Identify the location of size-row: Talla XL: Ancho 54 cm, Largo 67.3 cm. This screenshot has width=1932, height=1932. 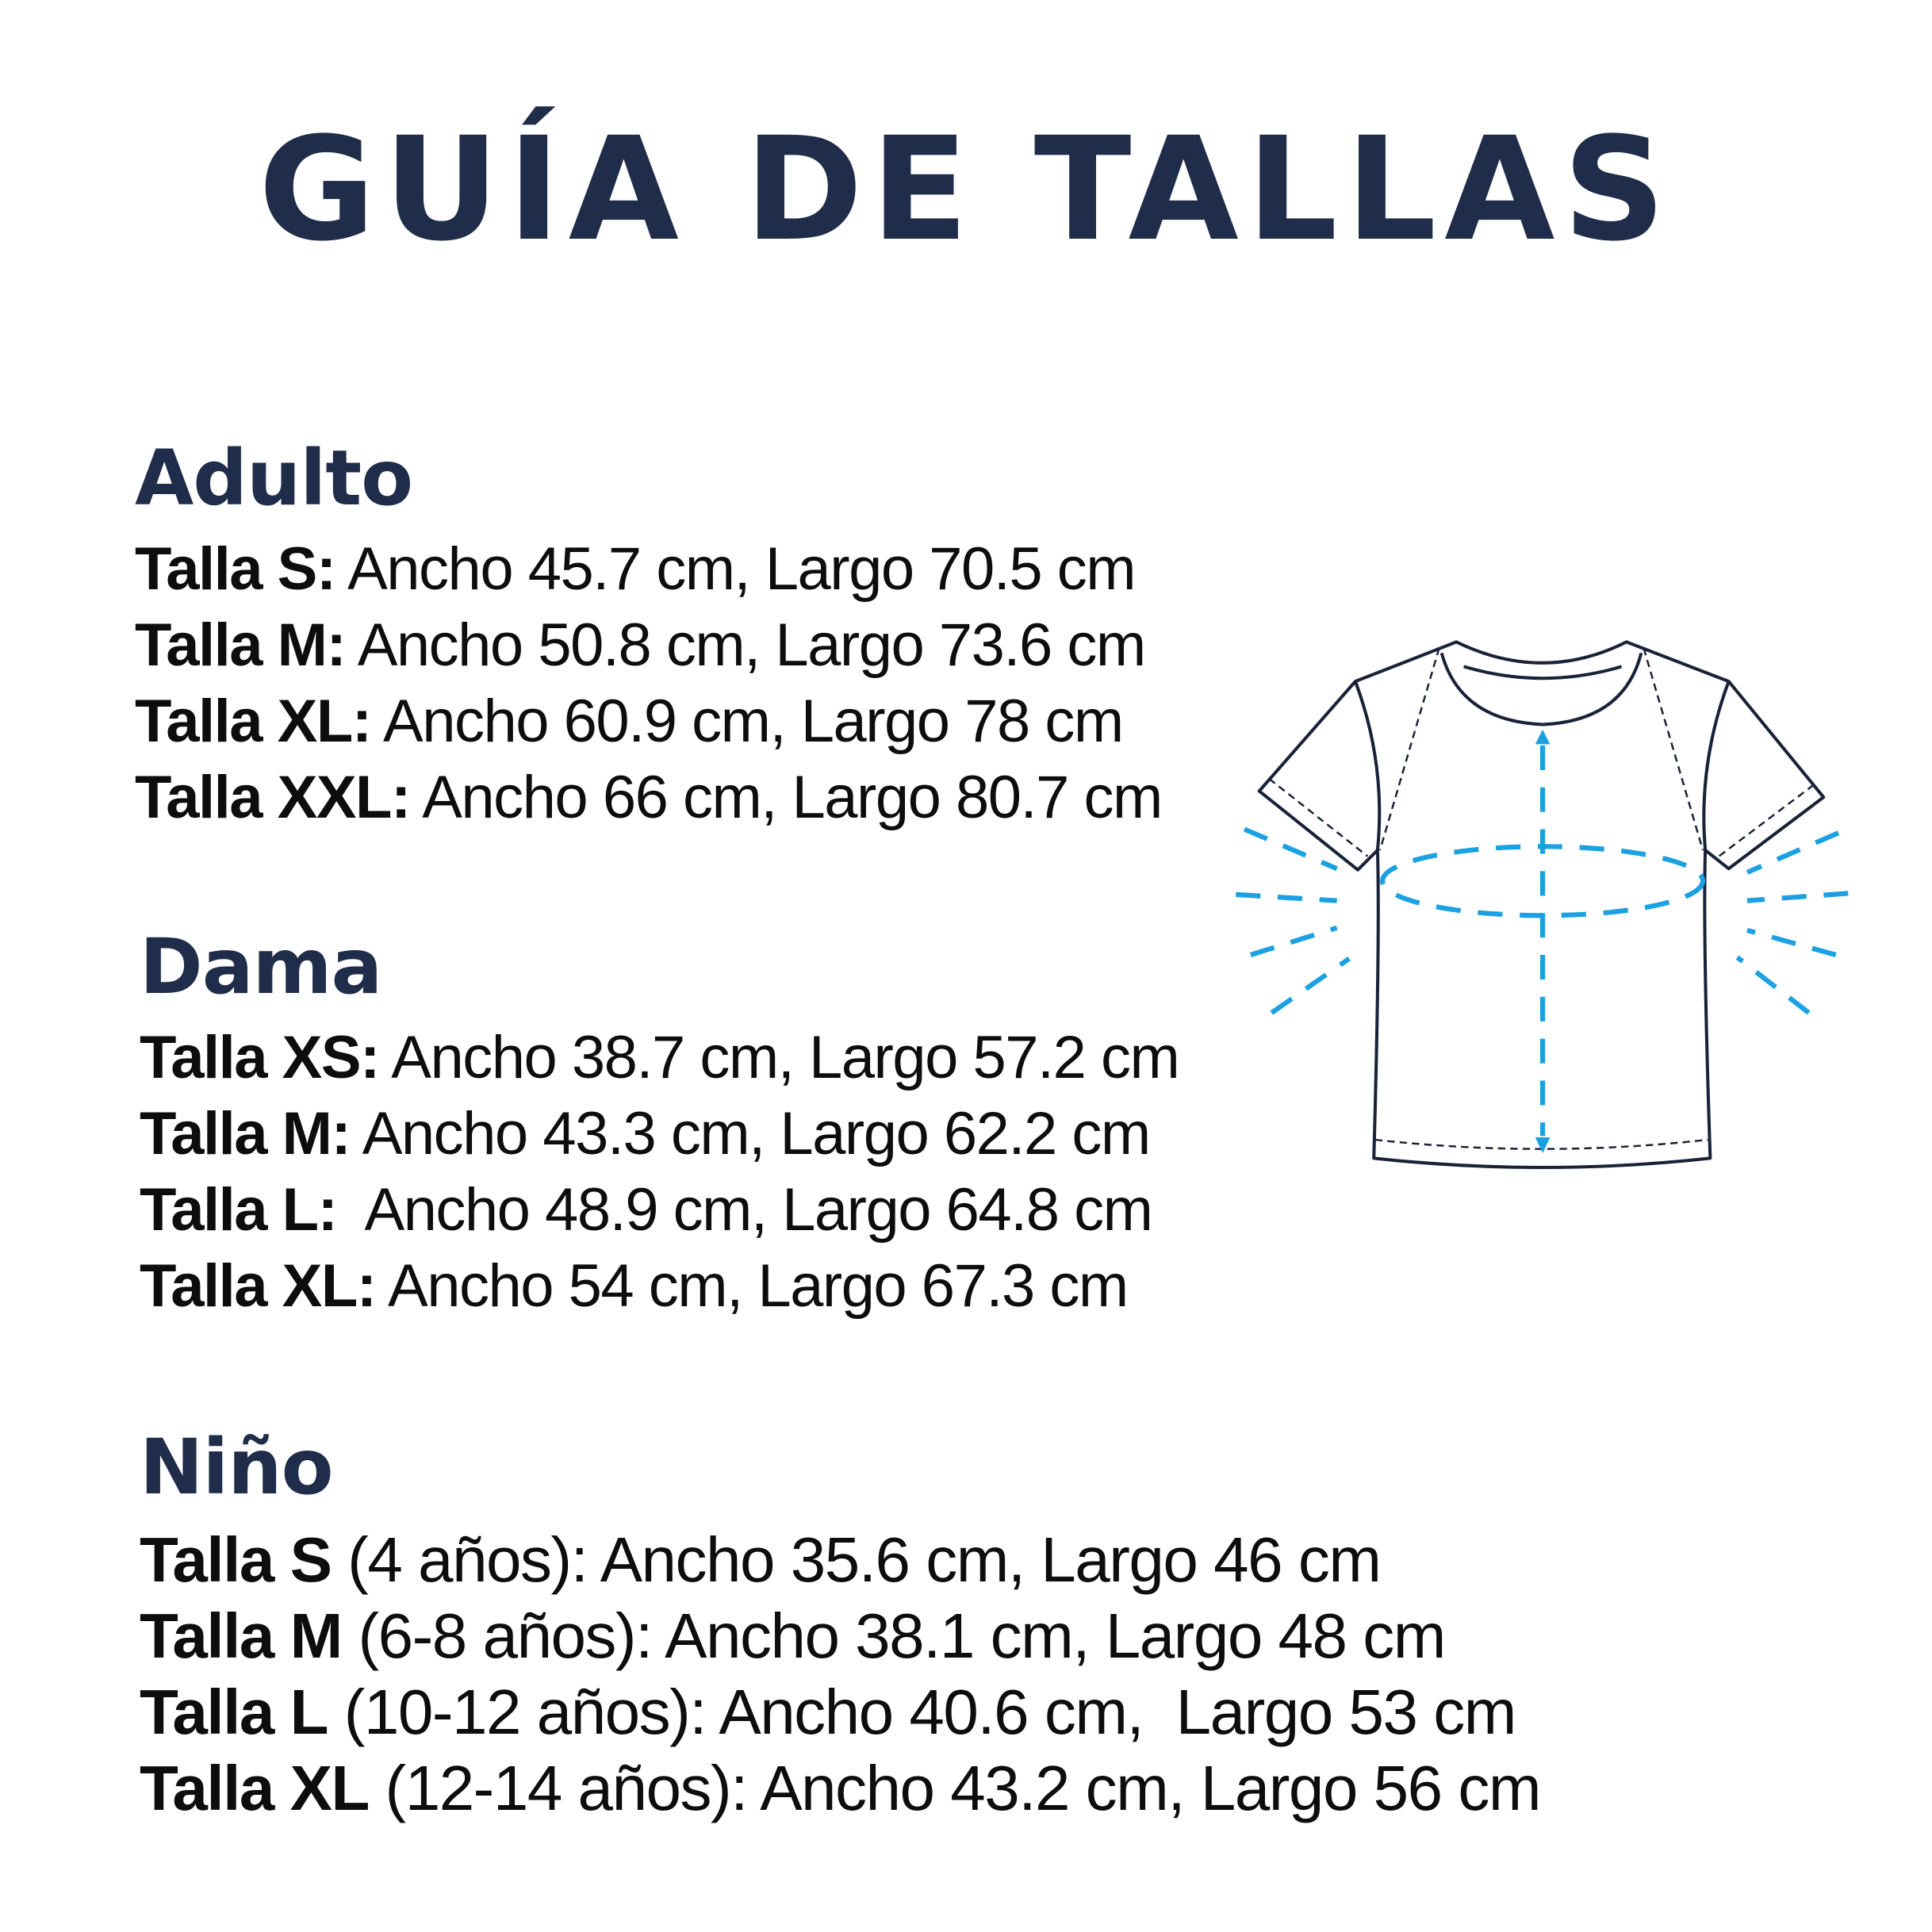
(660, 1286).